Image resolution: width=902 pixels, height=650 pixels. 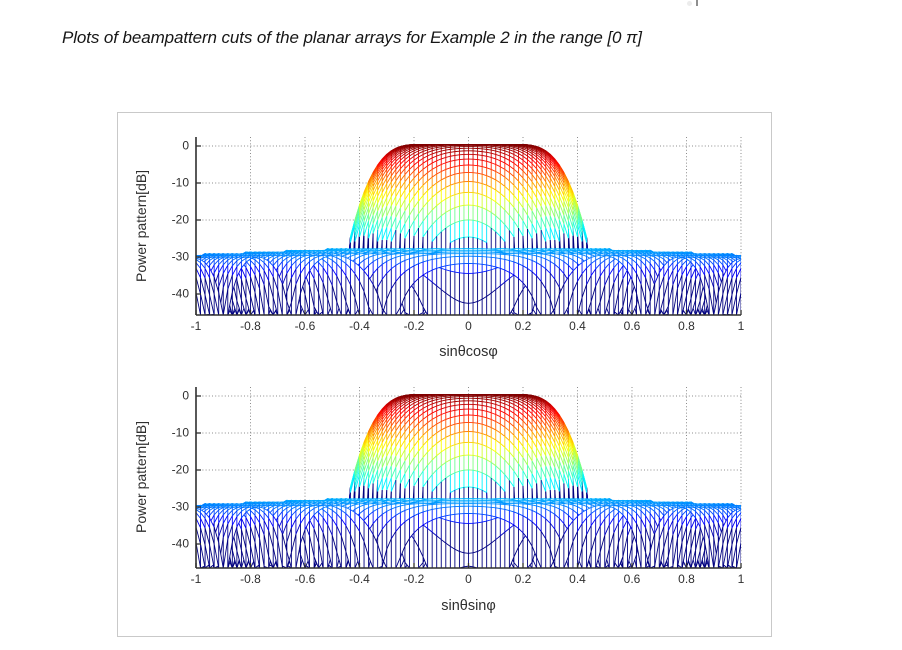 I want to click on x-axis-label-bottom: sinθsinφ, so click(x=468, y=606).